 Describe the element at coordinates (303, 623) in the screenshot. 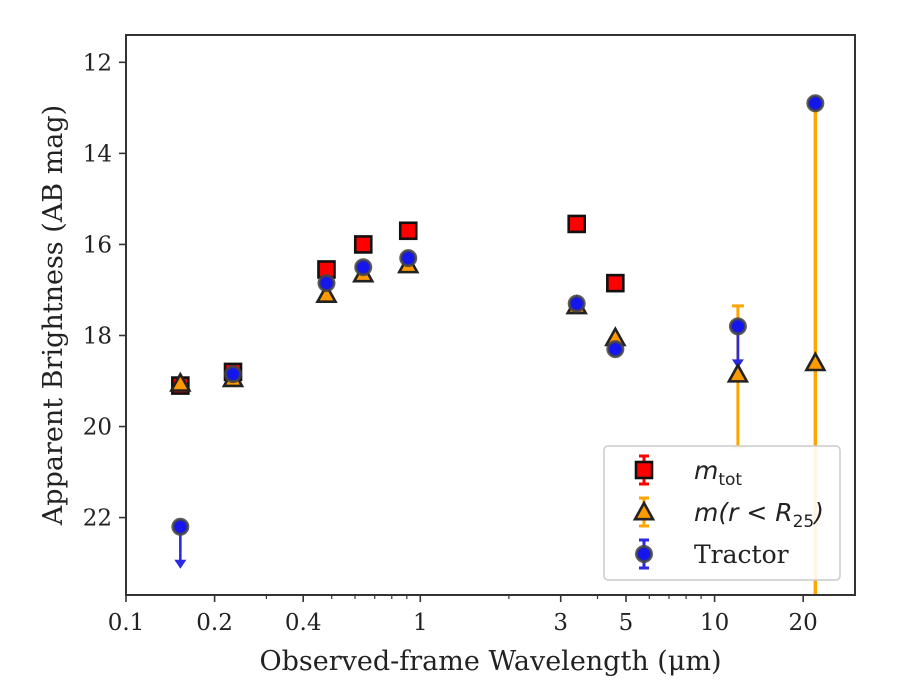

I see `x-tick-label: 0.4` at that location.